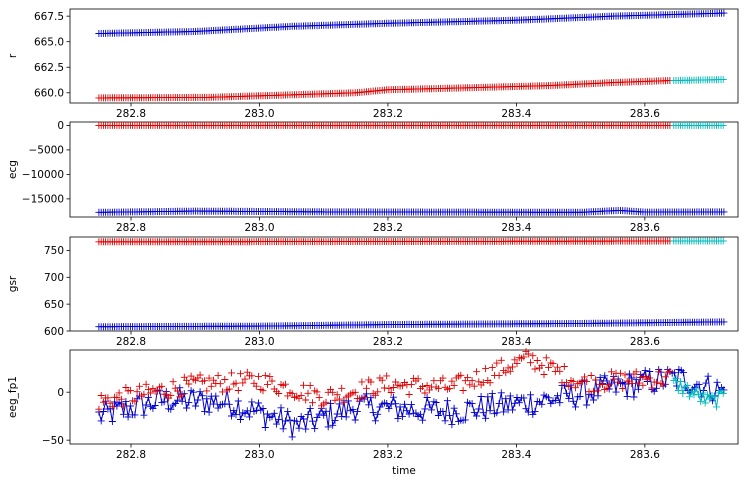 This screenshot has width=748, height=483. I want to click on series-cyan, so click(698, 393).